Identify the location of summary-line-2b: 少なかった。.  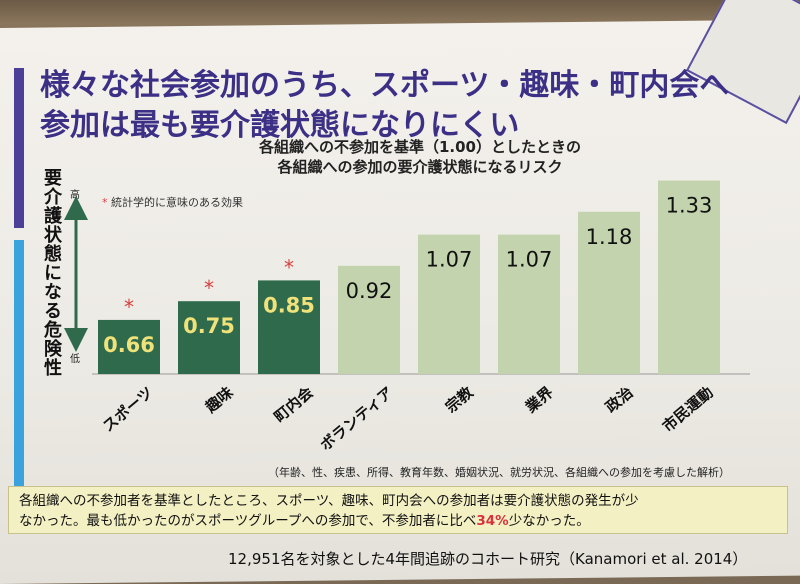
(549, 521).